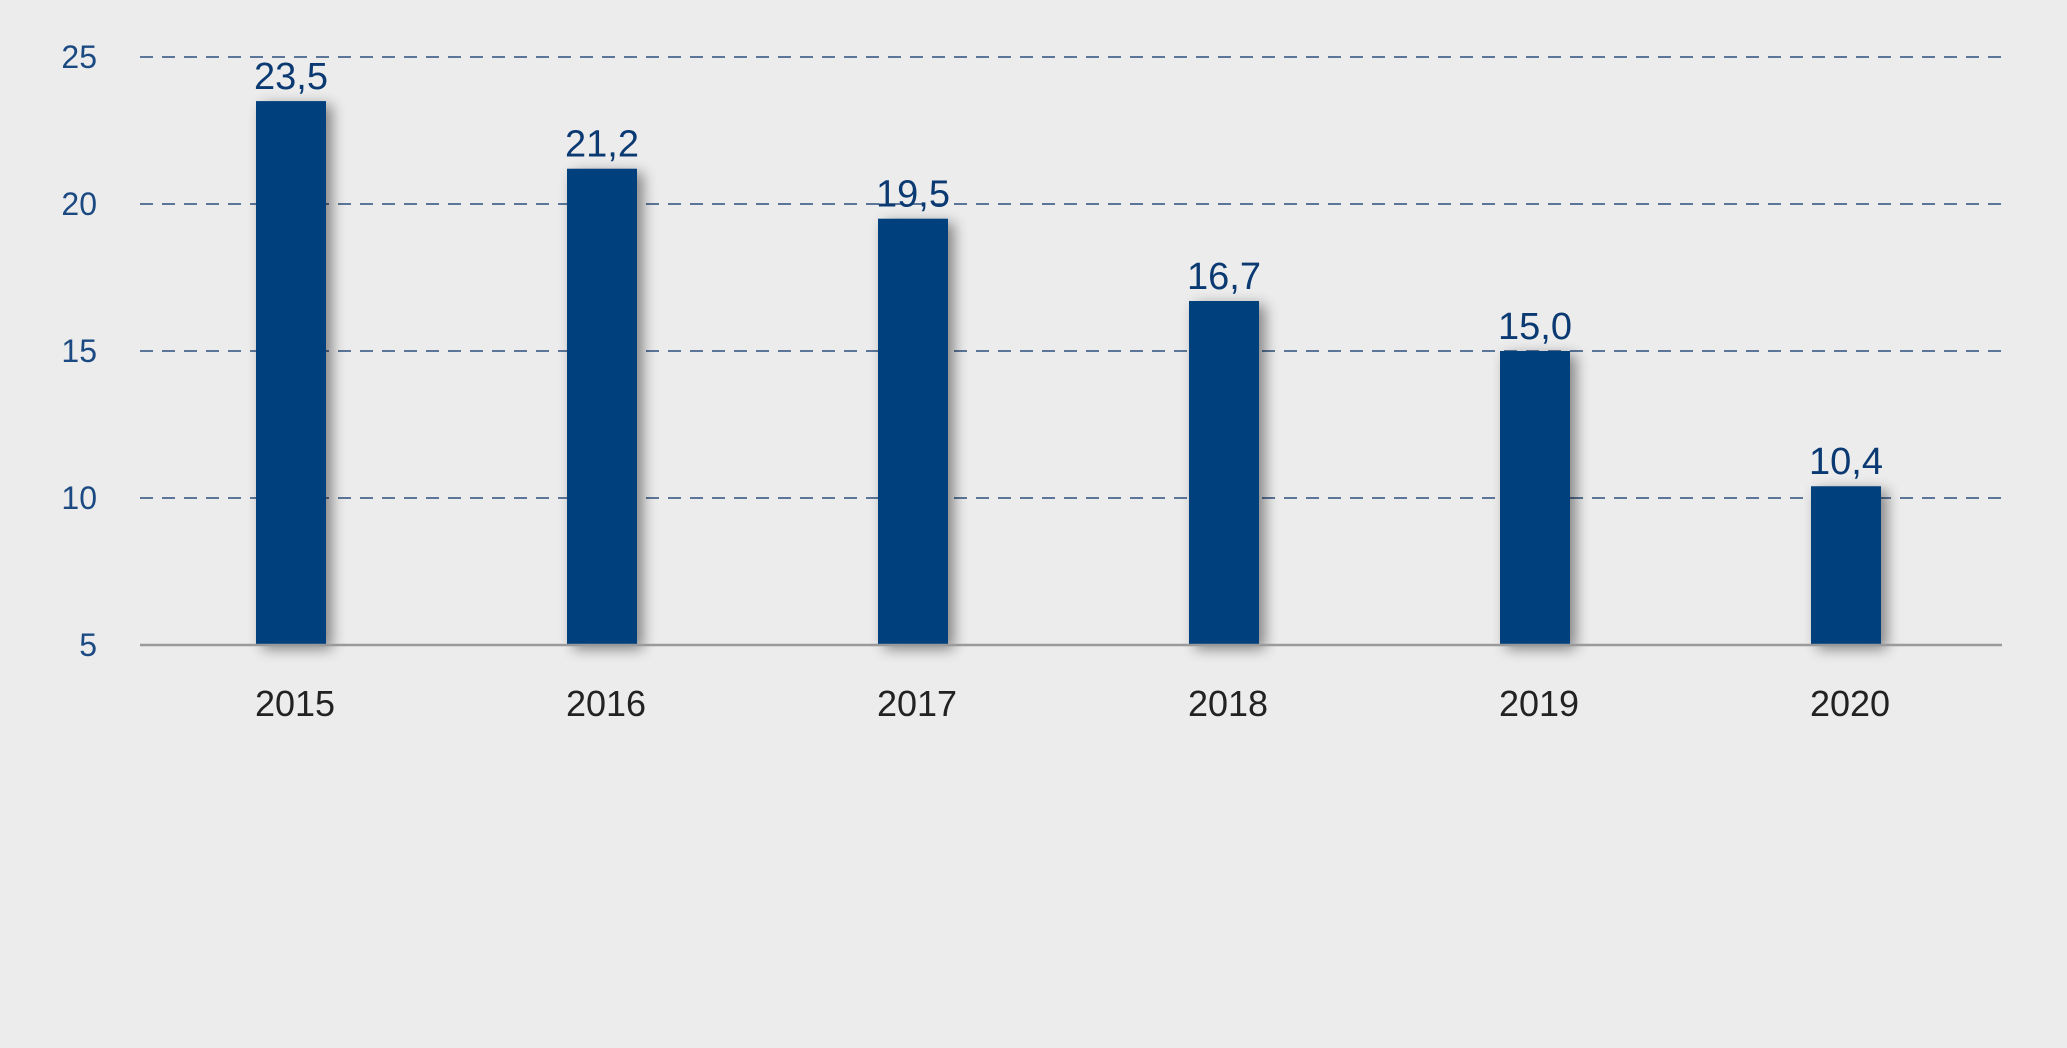  I want to click on y-tick-label: 10, so click(79, 498).